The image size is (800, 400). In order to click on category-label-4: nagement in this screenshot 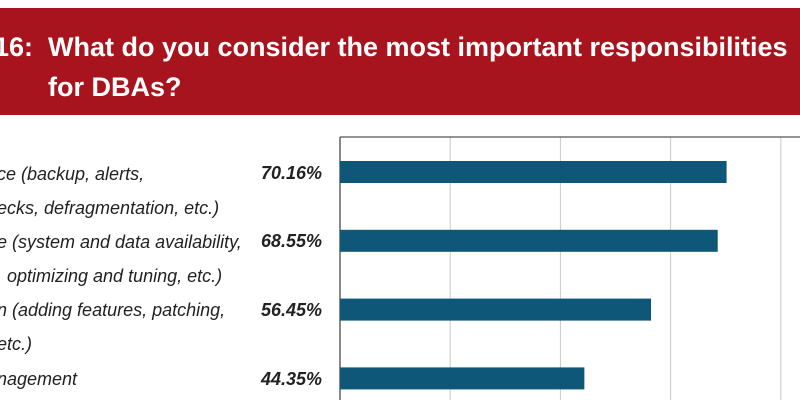, I will do `click(126, 379)`.